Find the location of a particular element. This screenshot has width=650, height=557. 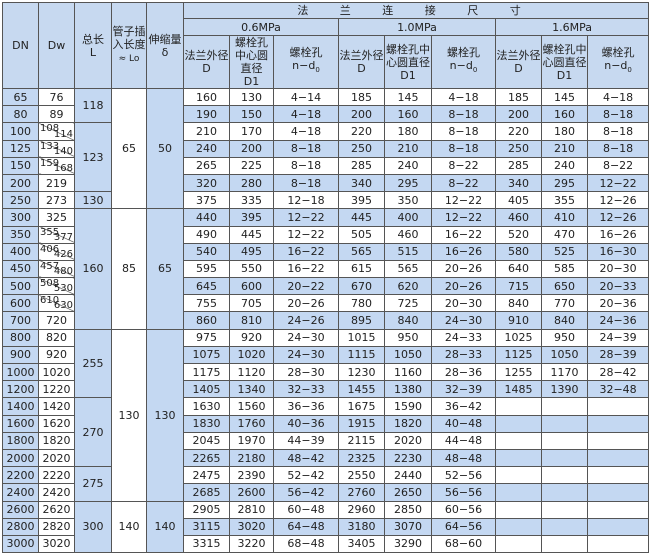

p16-flange-od-cell: 1025 is located at coordinates (518, 337).